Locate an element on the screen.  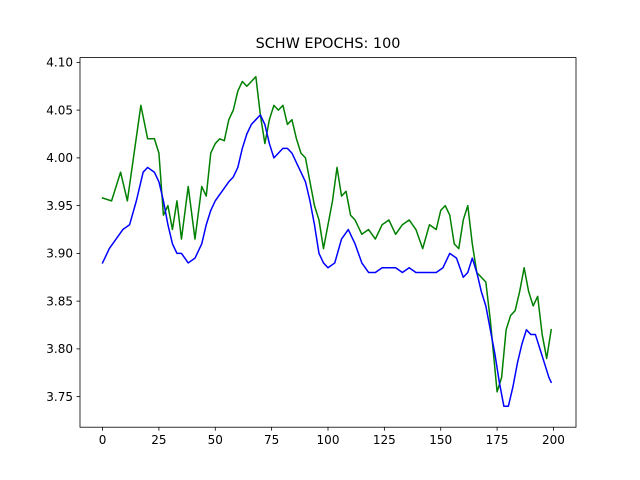
x-tick-label: 200 is located at coordinates (553, 440).